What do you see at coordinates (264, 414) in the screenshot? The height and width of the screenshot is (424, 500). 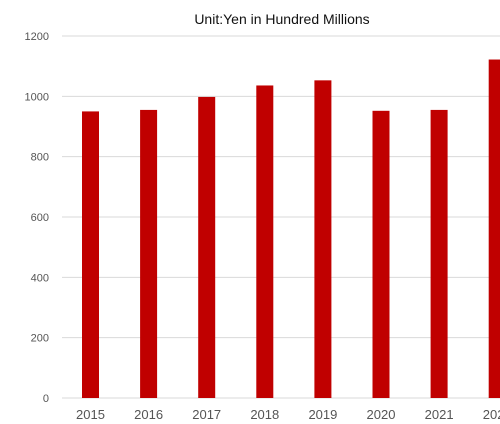 I see `x-tick-label: 2018` at bounding box center [264, 414].